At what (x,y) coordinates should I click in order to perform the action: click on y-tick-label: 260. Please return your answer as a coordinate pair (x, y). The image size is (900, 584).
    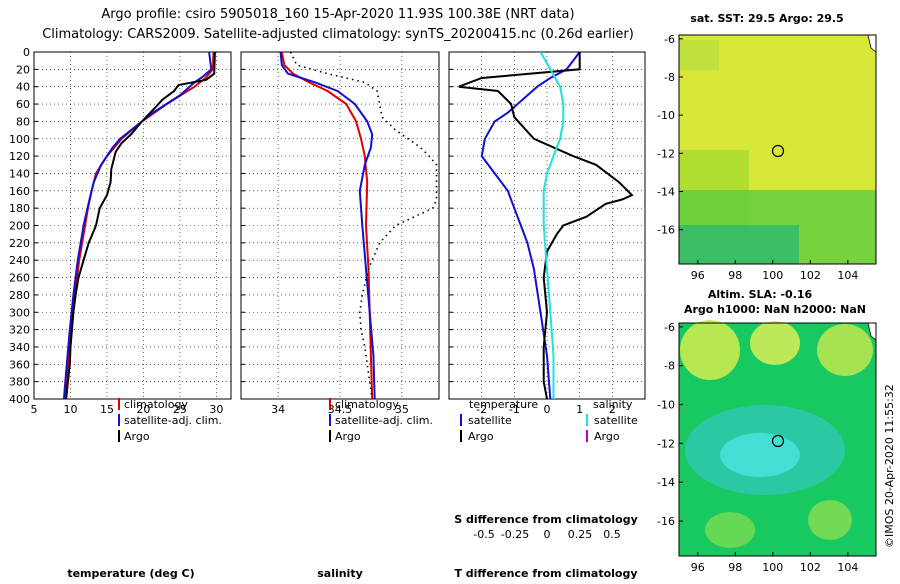
    Looking at the image, I should click on (19, 278).